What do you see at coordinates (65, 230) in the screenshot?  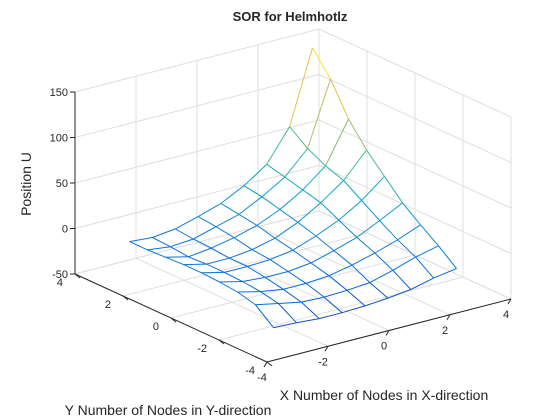 I see `z-tick-label: 0` at bounding box center [65, 230].